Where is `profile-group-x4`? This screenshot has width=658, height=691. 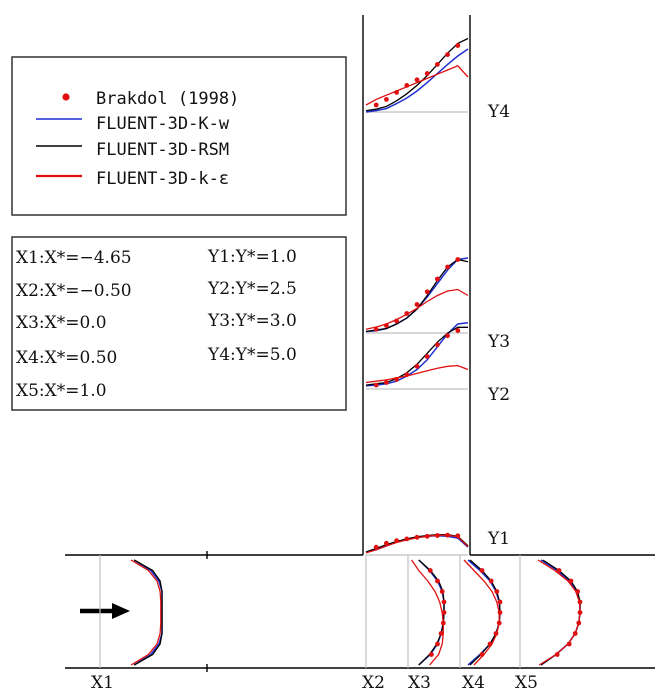 profile-group-x4 is located at coordinates (481, 611).